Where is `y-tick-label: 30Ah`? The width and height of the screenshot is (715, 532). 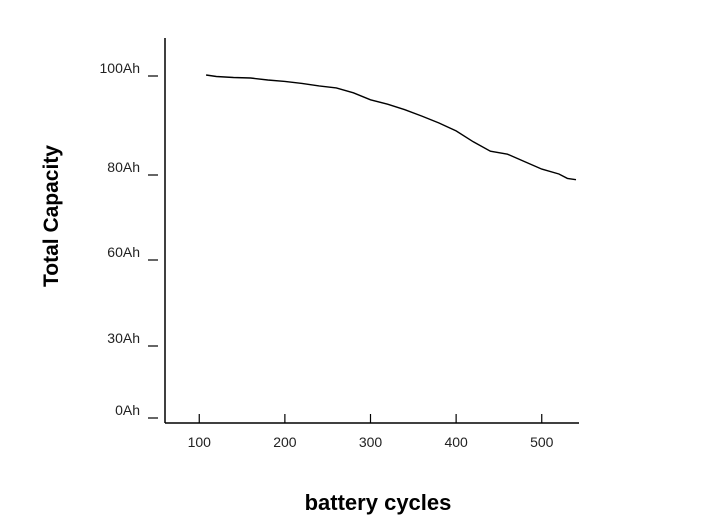 y-tick-label: 30Ah is located at coordinates (123, 338).